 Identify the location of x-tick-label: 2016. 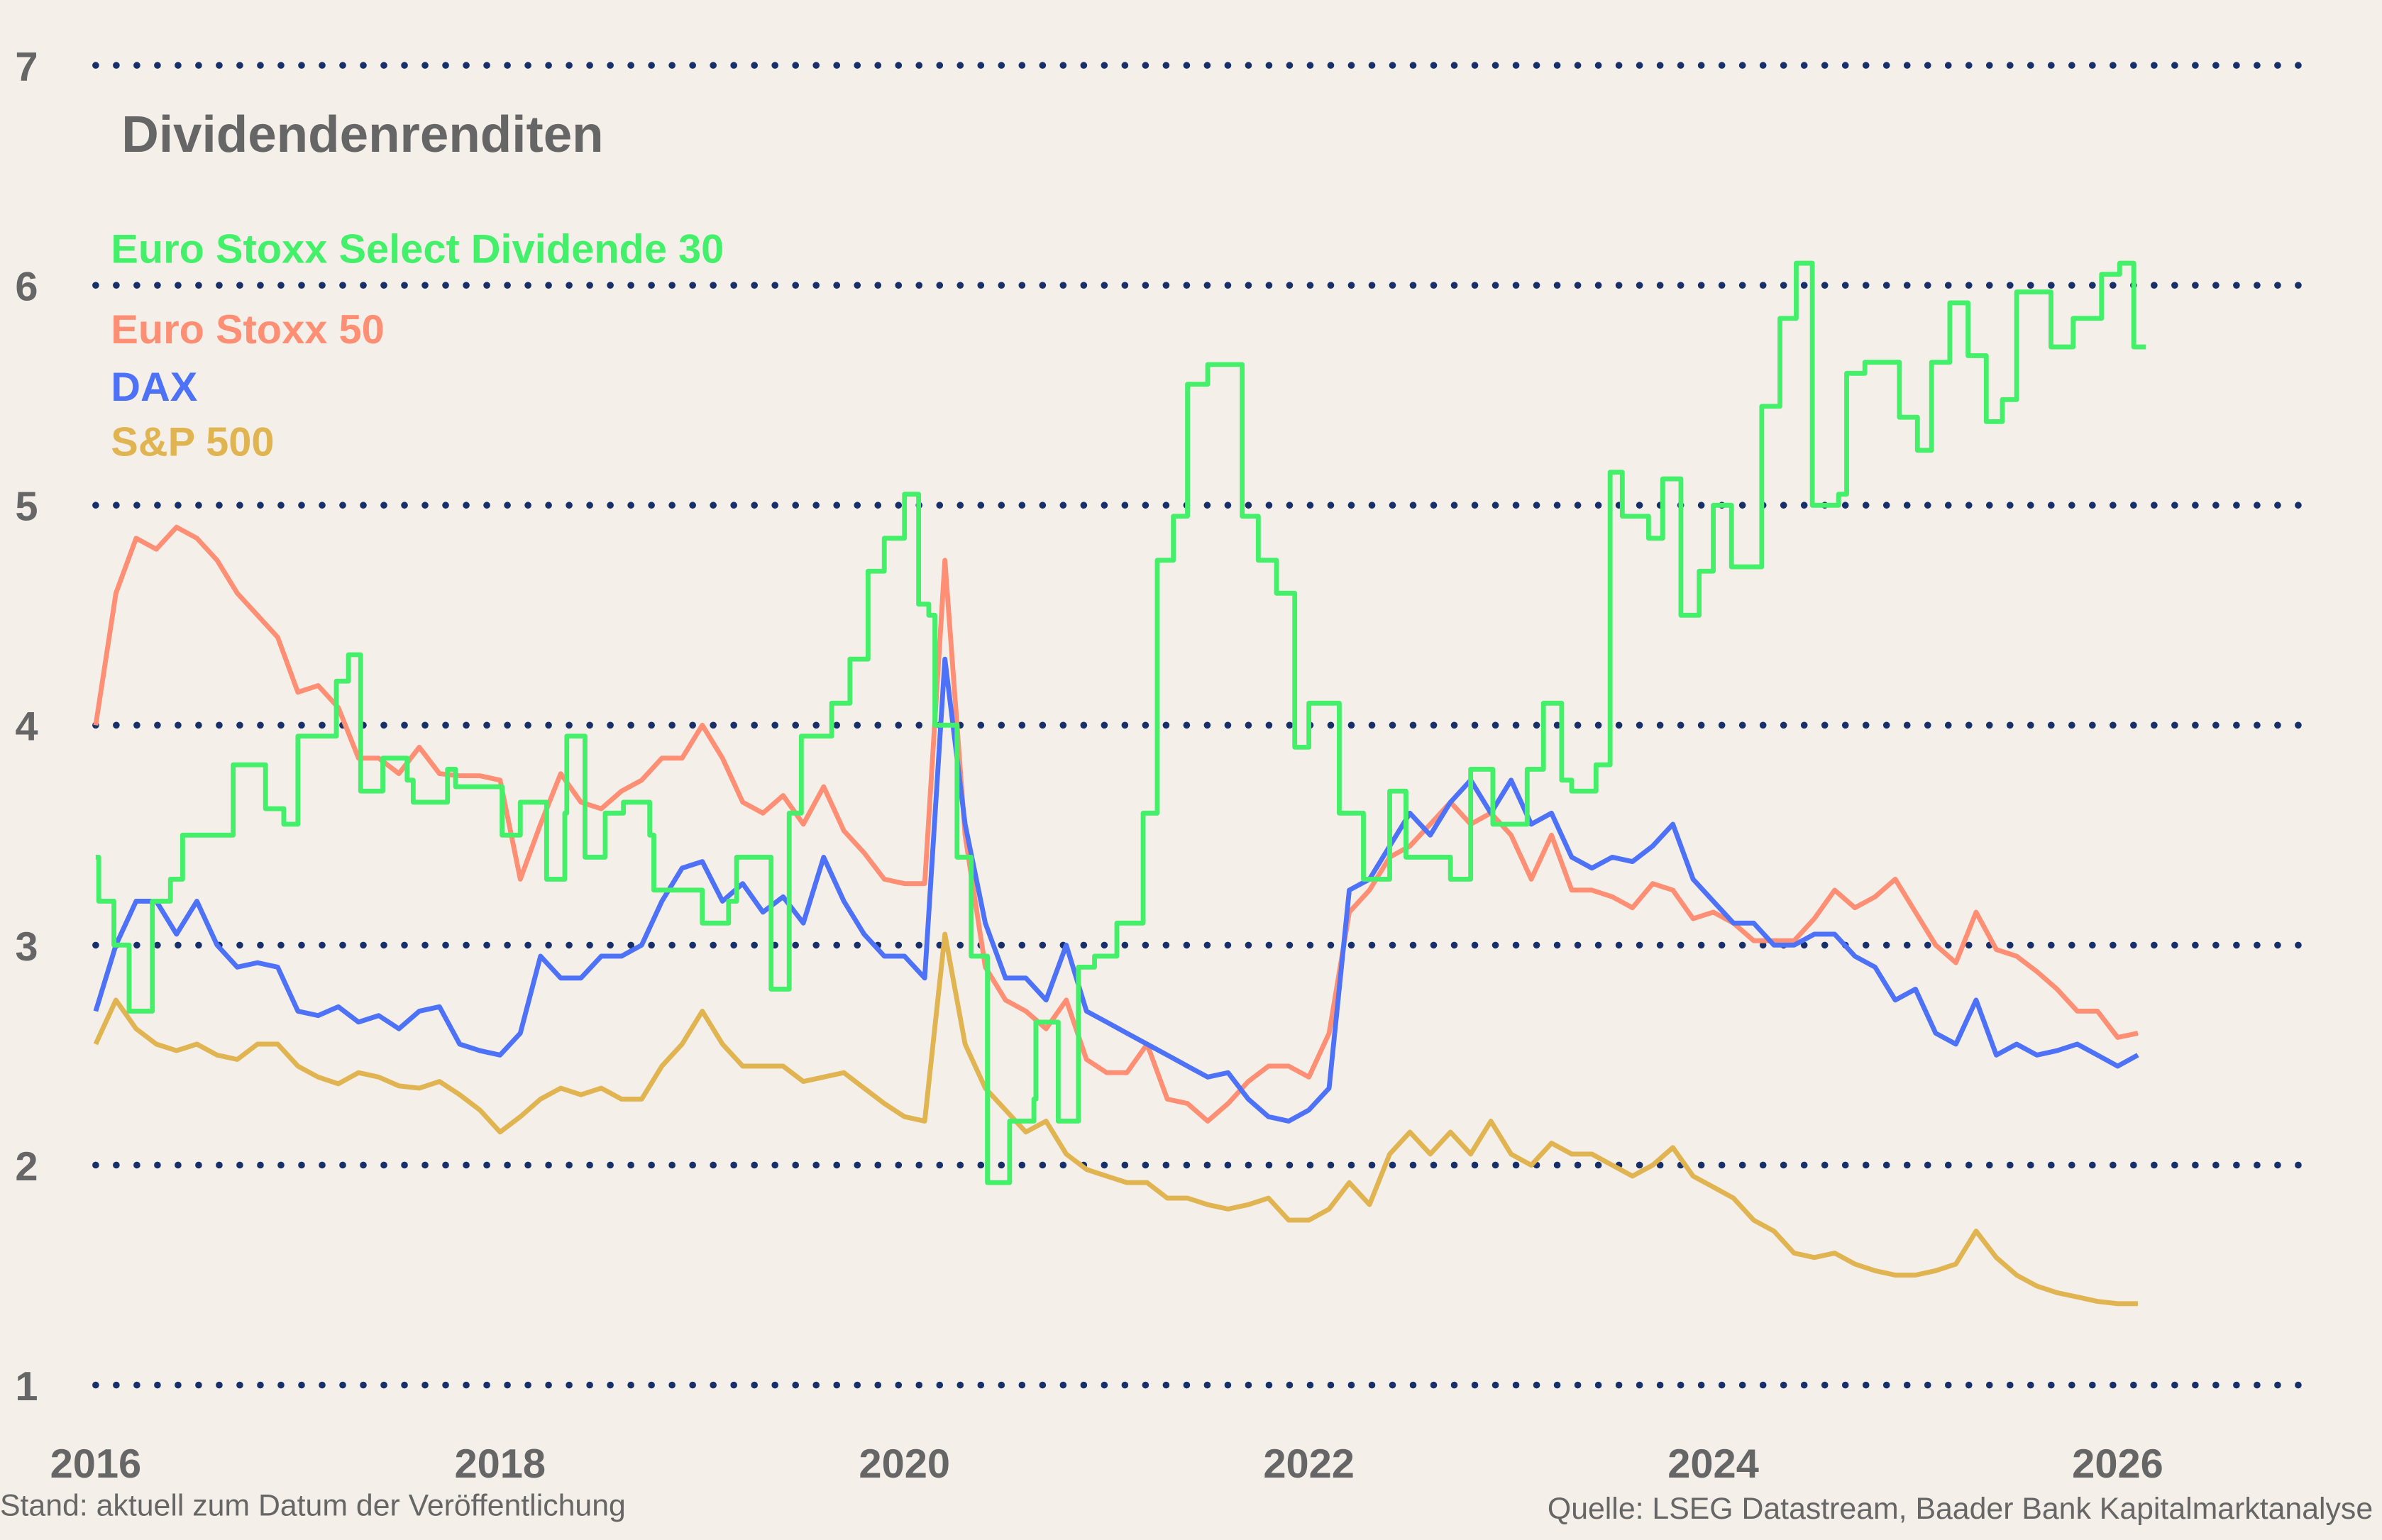
(96, 1464).